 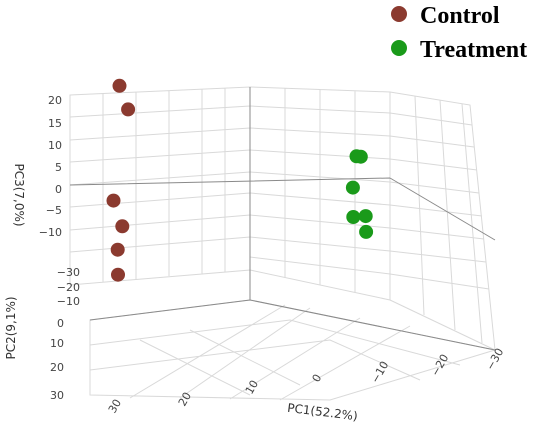 I want to click on tick-label: 15, so click(x=55, y=123).